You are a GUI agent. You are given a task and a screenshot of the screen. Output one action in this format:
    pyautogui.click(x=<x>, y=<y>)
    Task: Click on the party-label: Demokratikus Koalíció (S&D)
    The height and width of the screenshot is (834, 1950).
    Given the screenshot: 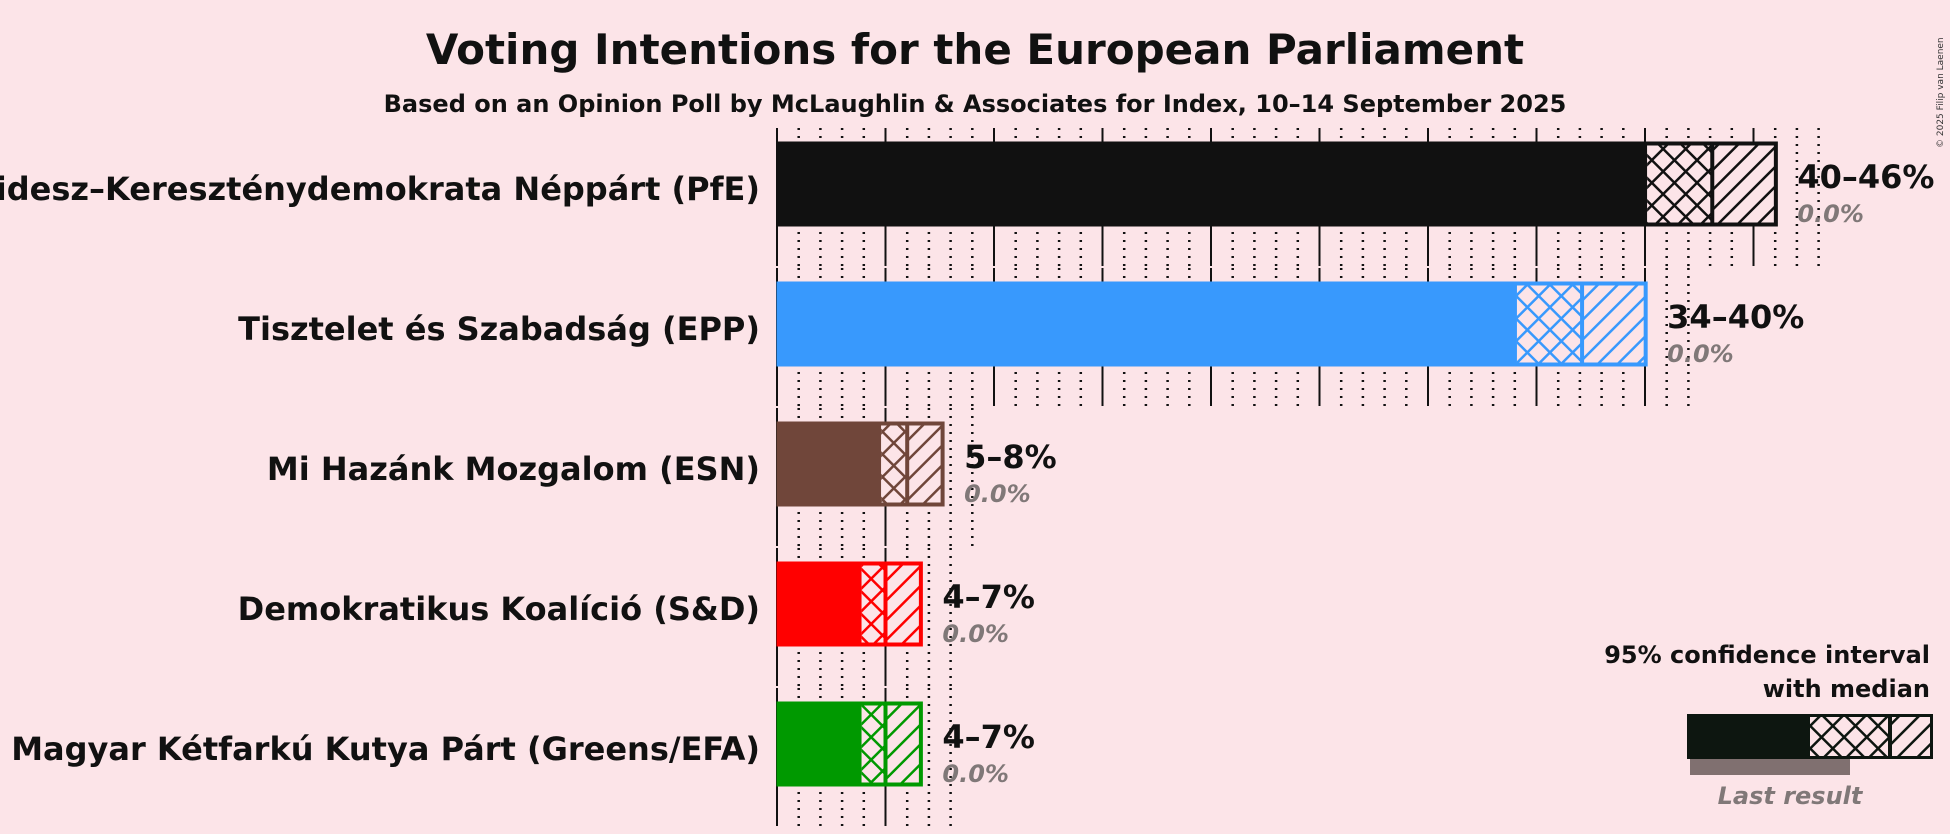 What is the action you would take?
    pyautogui.click(x=499, y=609)
    